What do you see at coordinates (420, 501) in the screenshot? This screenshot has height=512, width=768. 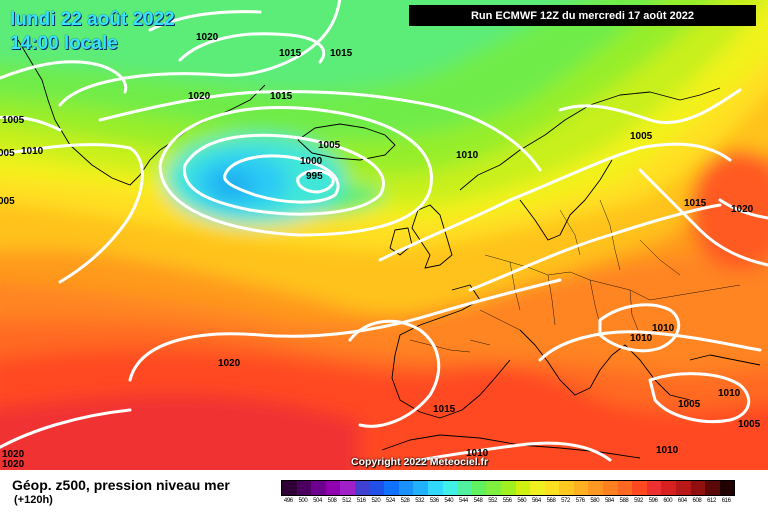 I see `legend-tick-label: 532` at bounding box center [420, 501].